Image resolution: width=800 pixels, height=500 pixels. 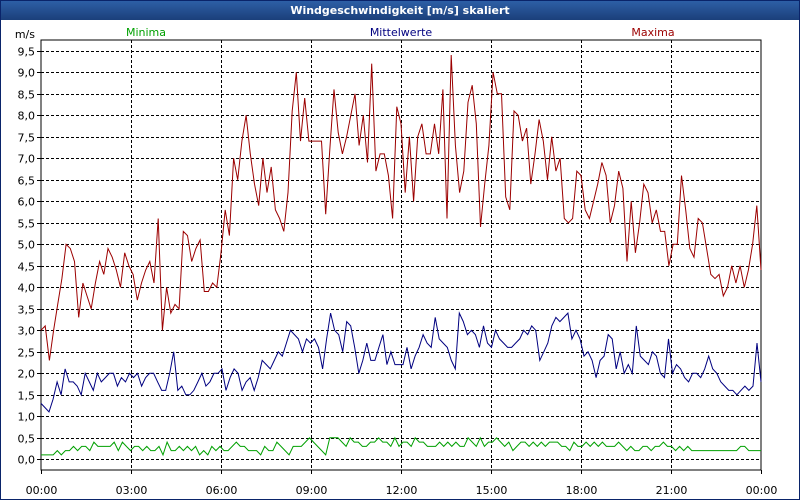 What do you see at coordinates (672, 490) in the screenshot?
I see `x-tick-time: 21:00` at bounding box center [672, 490].